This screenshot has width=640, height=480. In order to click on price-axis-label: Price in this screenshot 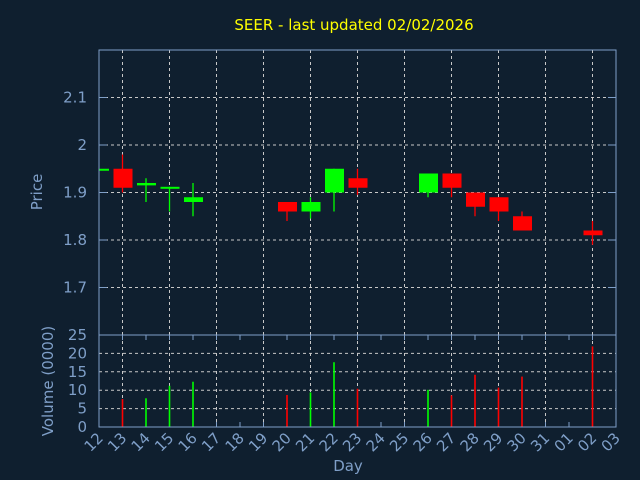, I will do `click(37, 192)`.